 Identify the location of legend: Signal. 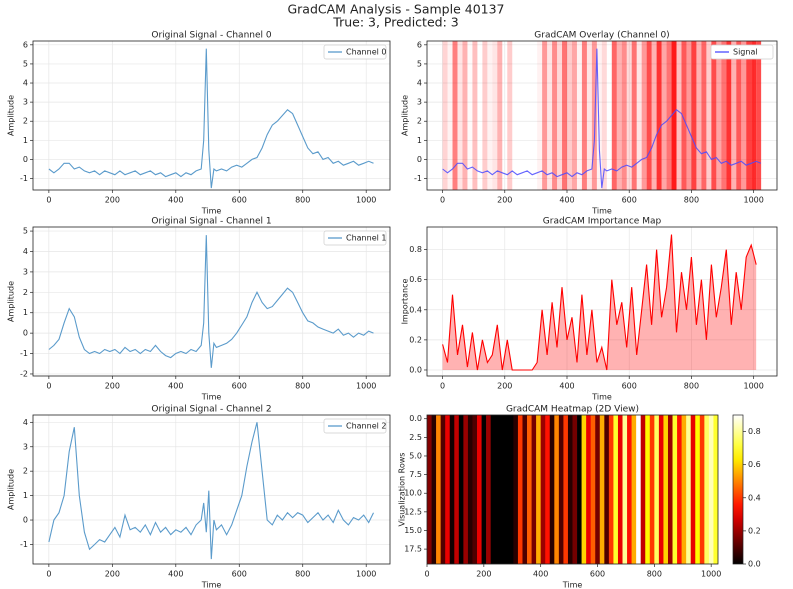
(742, 52).